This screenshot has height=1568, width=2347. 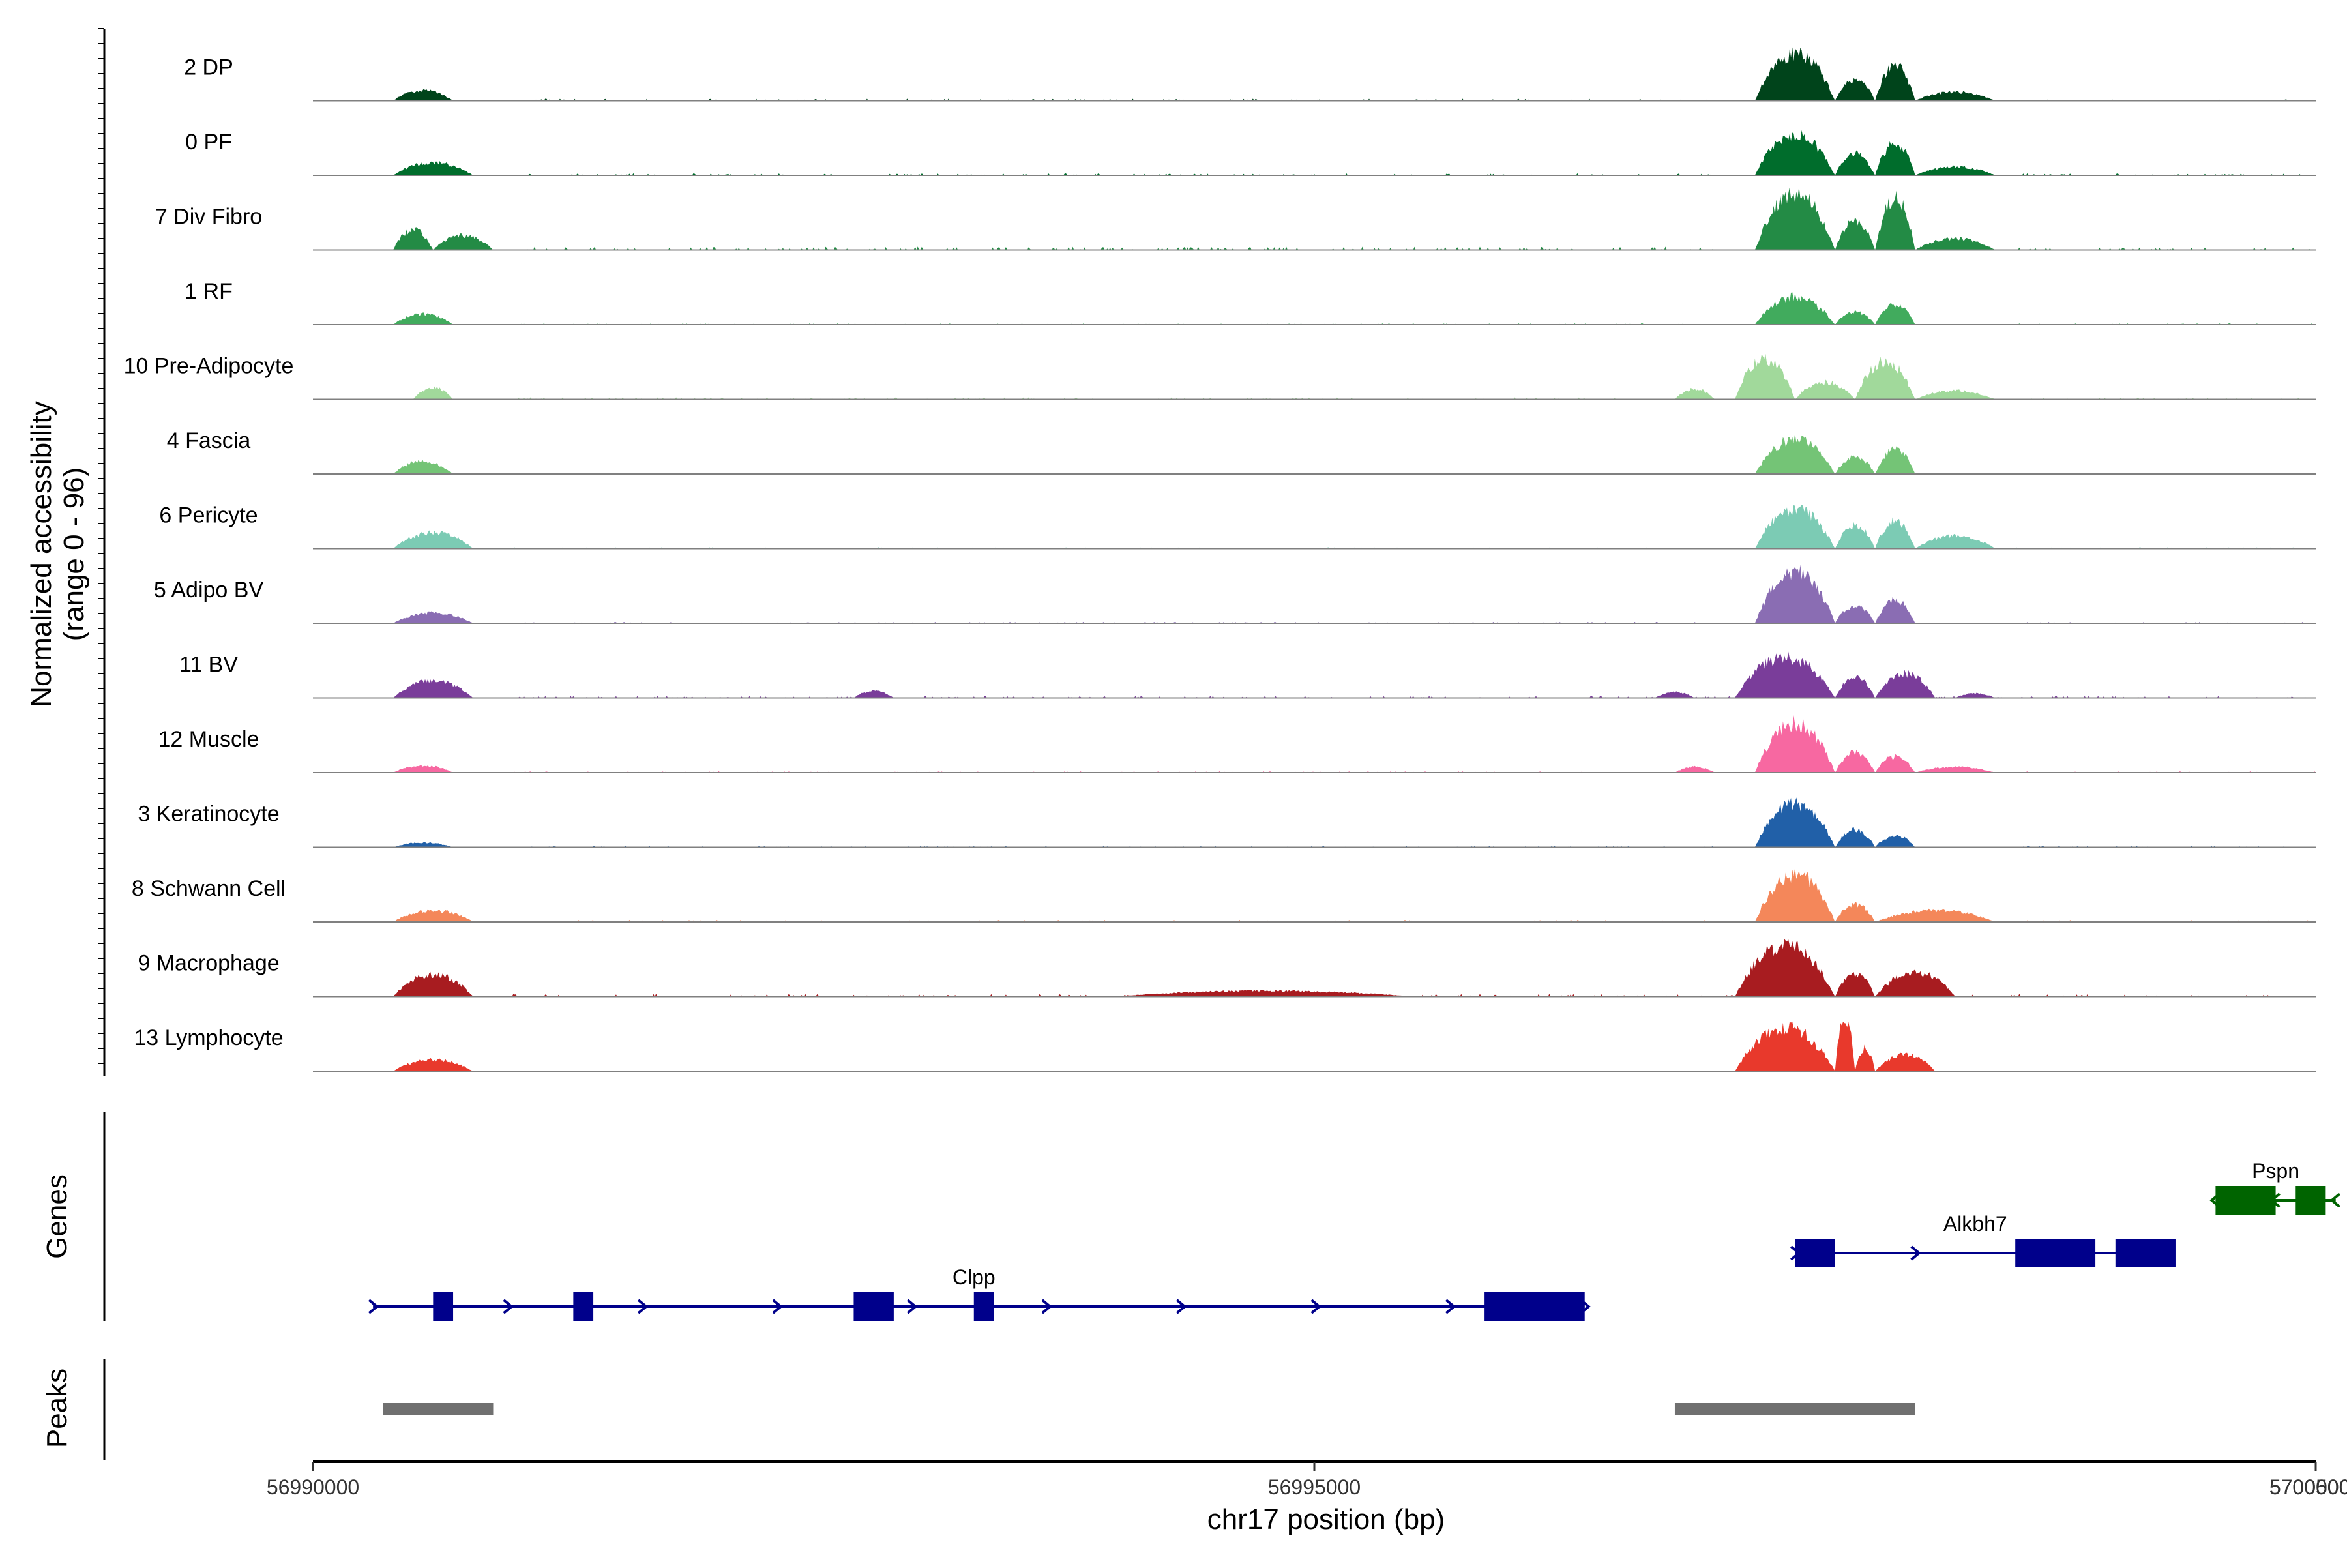 I want to click on track-4-fascia: 4 Fascia, so click(x=1241, y=452).